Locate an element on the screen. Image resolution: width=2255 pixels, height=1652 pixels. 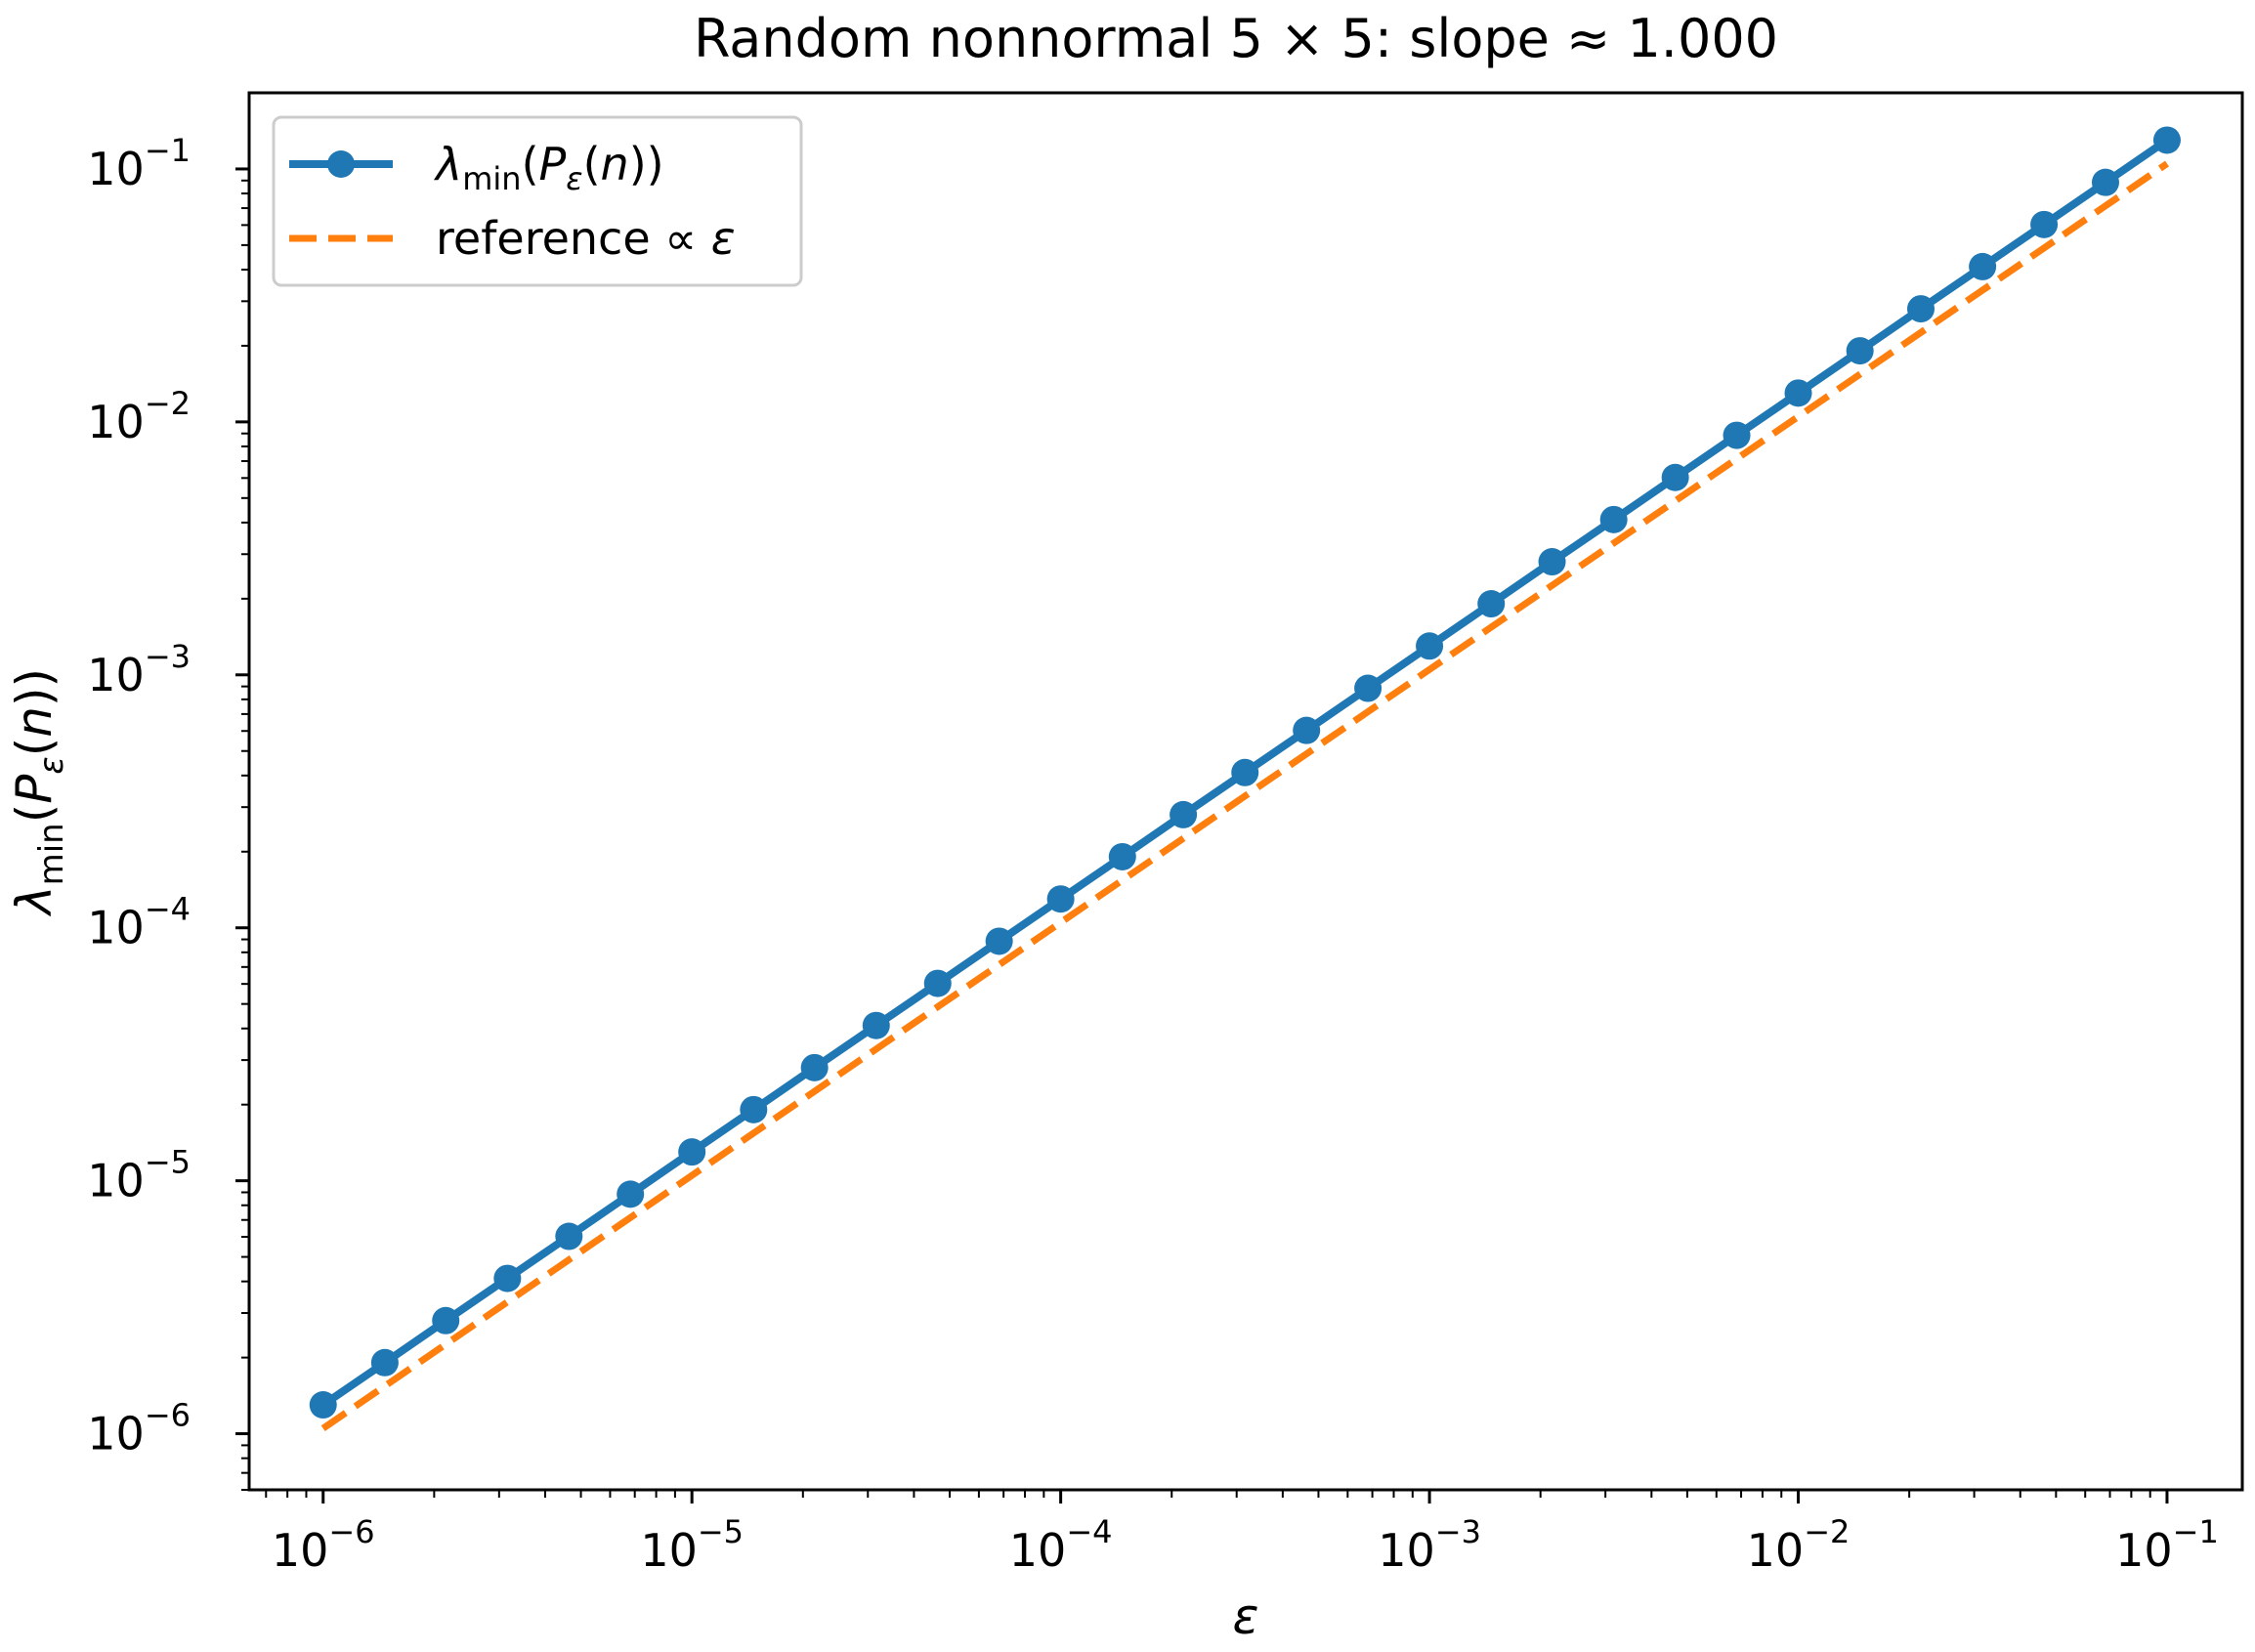
x-tick-label: 10⁻⁶ is located at coordinates (323, 1545).